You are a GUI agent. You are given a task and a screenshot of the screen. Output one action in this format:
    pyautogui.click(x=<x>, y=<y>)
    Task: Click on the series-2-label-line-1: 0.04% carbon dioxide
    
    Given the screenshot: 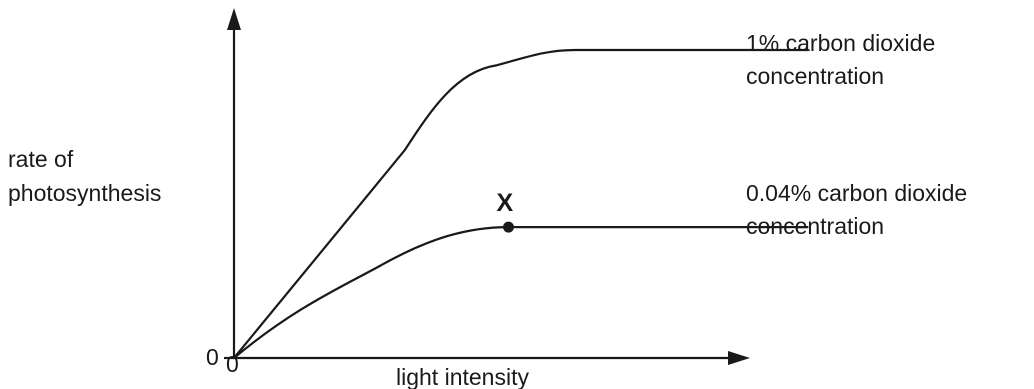 What is the action you would take?
    pyautogui.click(x=856, y=193)
    